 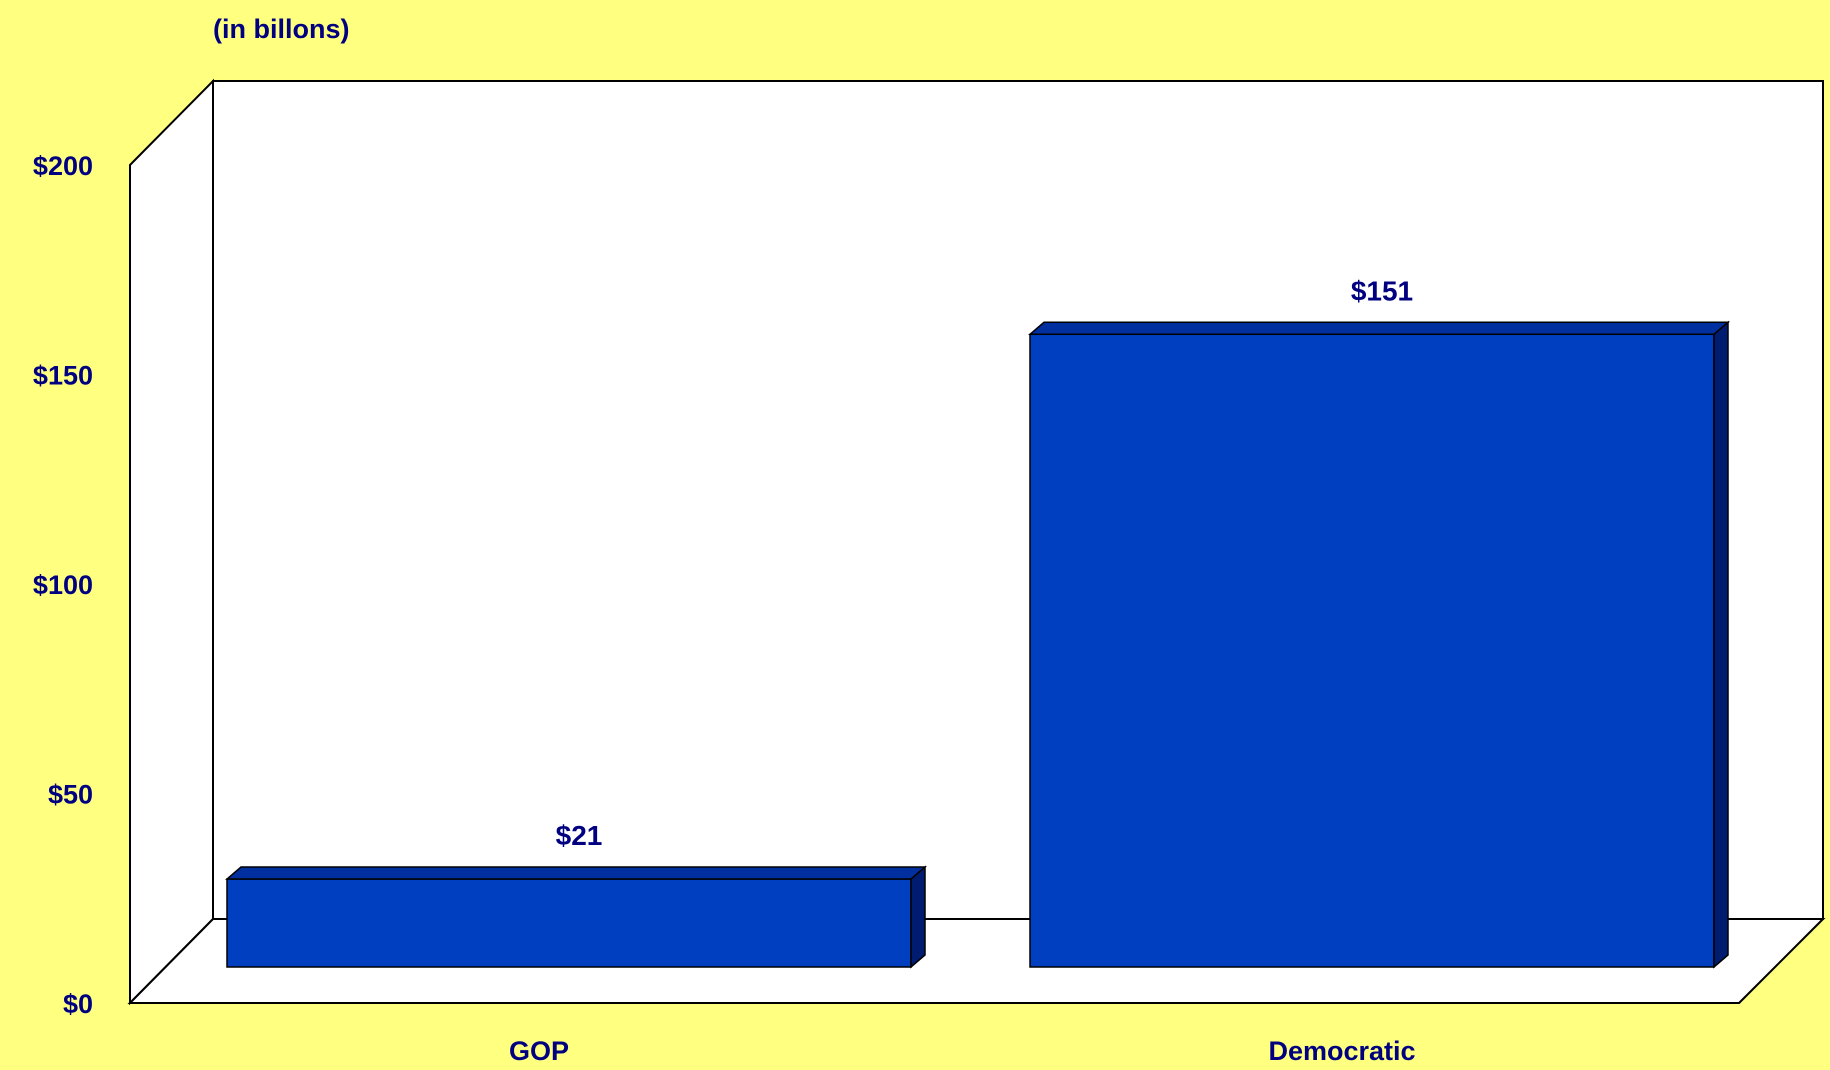 What do you see at coordinates (1341, 1051) in the screenshot?
I see `x-tick-label: Democratic` at bounding box center [1341, 1051].